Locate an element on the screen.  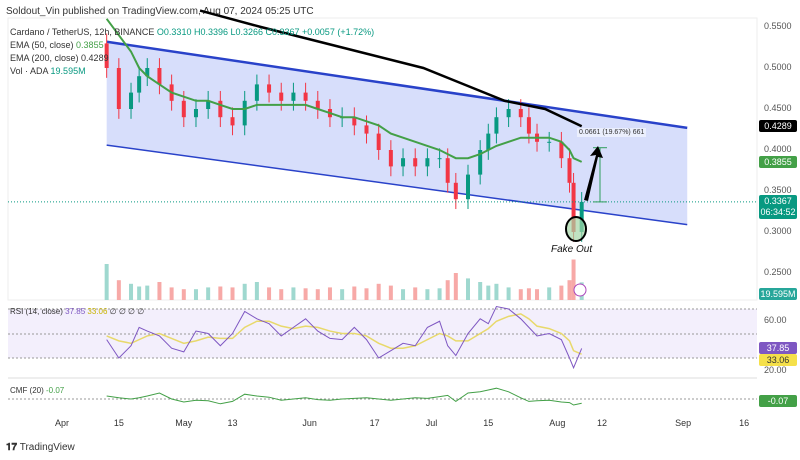
channel-upper-line is located at coordinates (397, 85).